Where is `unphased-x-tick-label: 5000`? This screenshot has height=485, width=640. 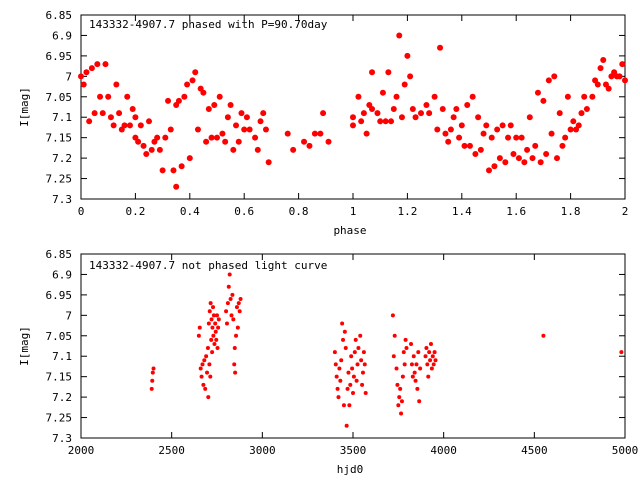 unphased-x-tick-label: 5000 is located at coordinates (625, 450).